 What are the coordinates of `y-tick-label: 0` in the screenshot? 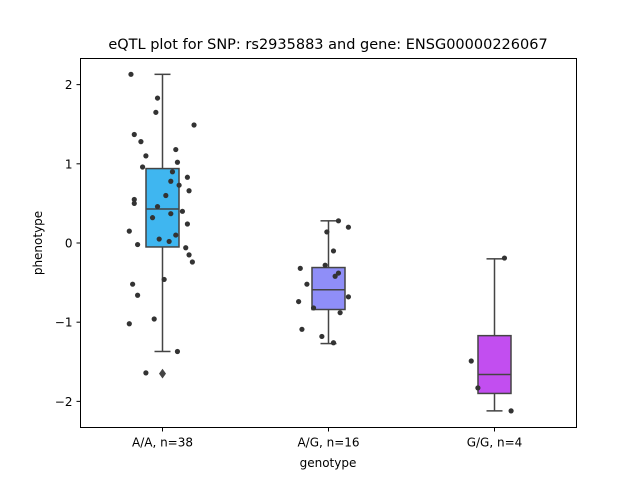 It's located at (69, 244).